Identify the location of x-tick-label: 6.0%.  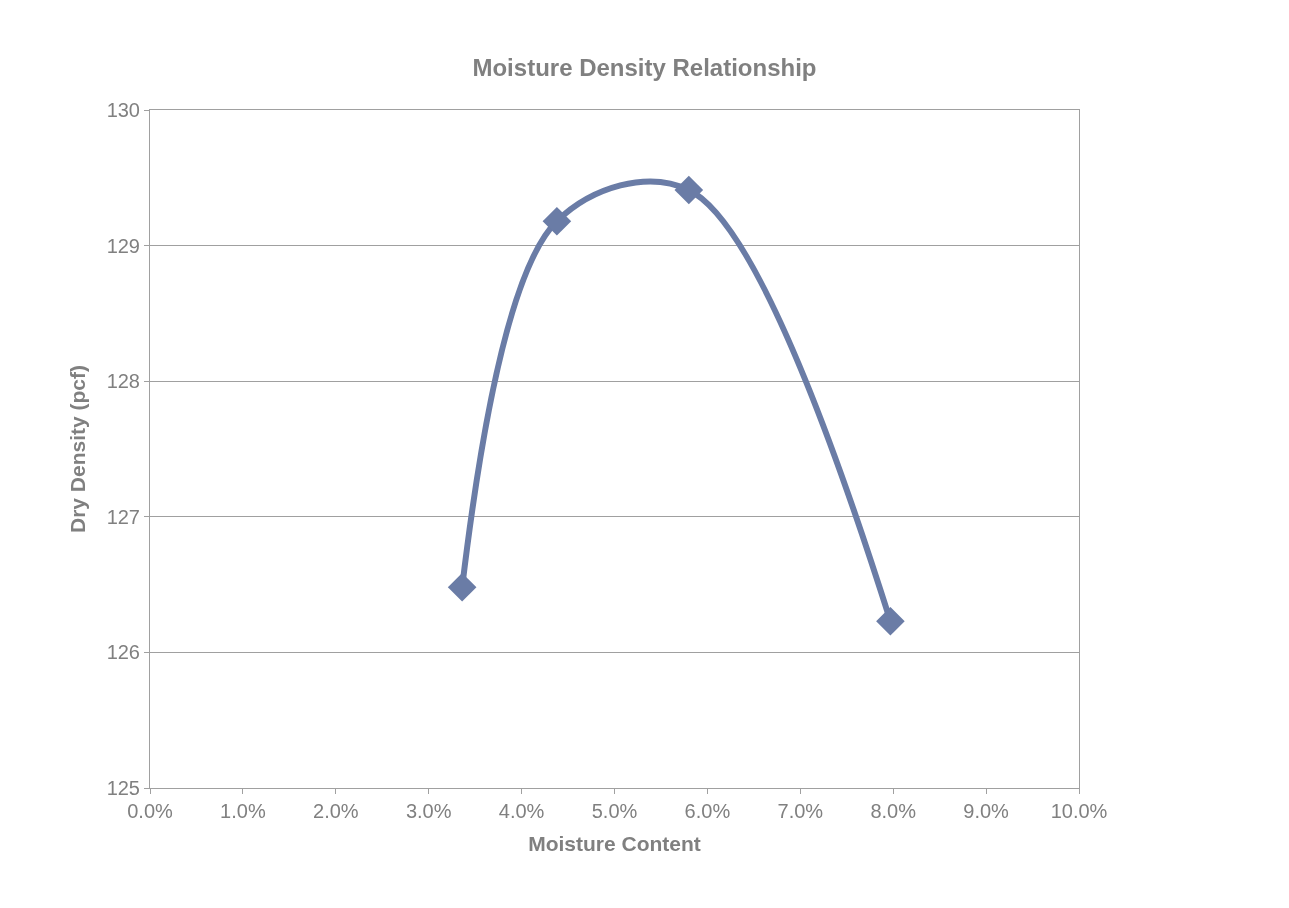
(707, 811).